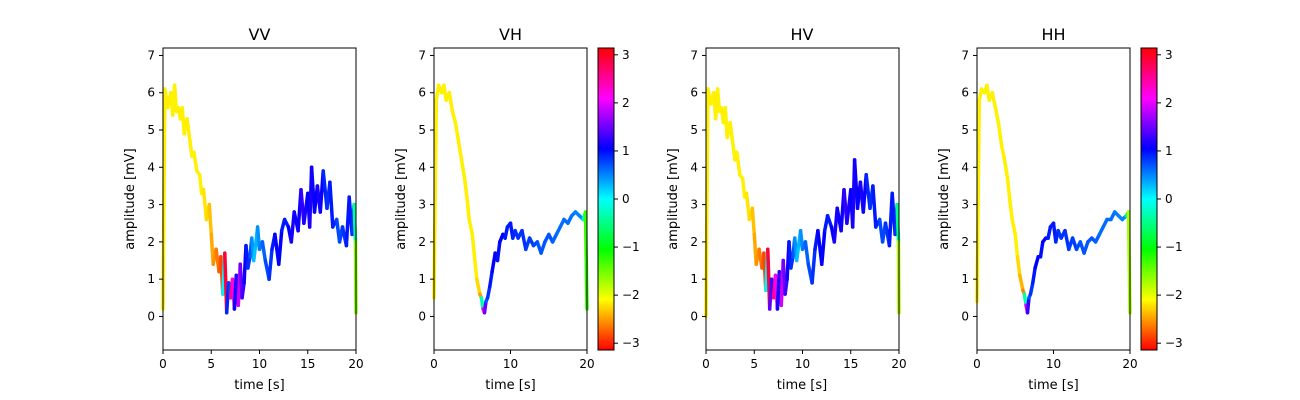  Describe the element at coordinates (1053, 34) in the screenshot. I see `panel-title: HH` at that location.